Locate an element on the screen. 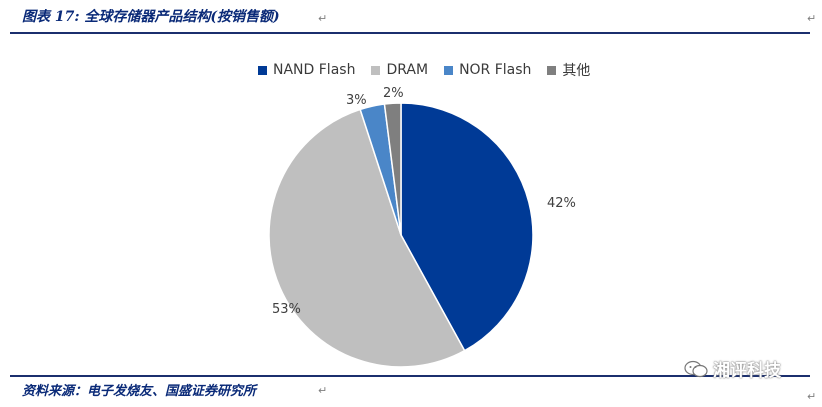  legend-item-other: 其他 is located at coordinates (568, 70).